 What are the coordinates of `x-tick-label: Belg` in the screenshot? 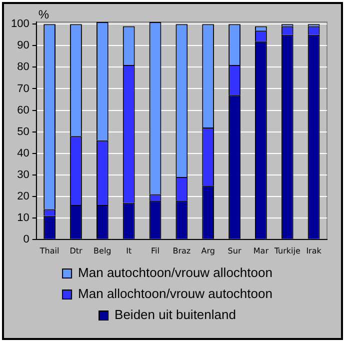 It's located at (103, 251).